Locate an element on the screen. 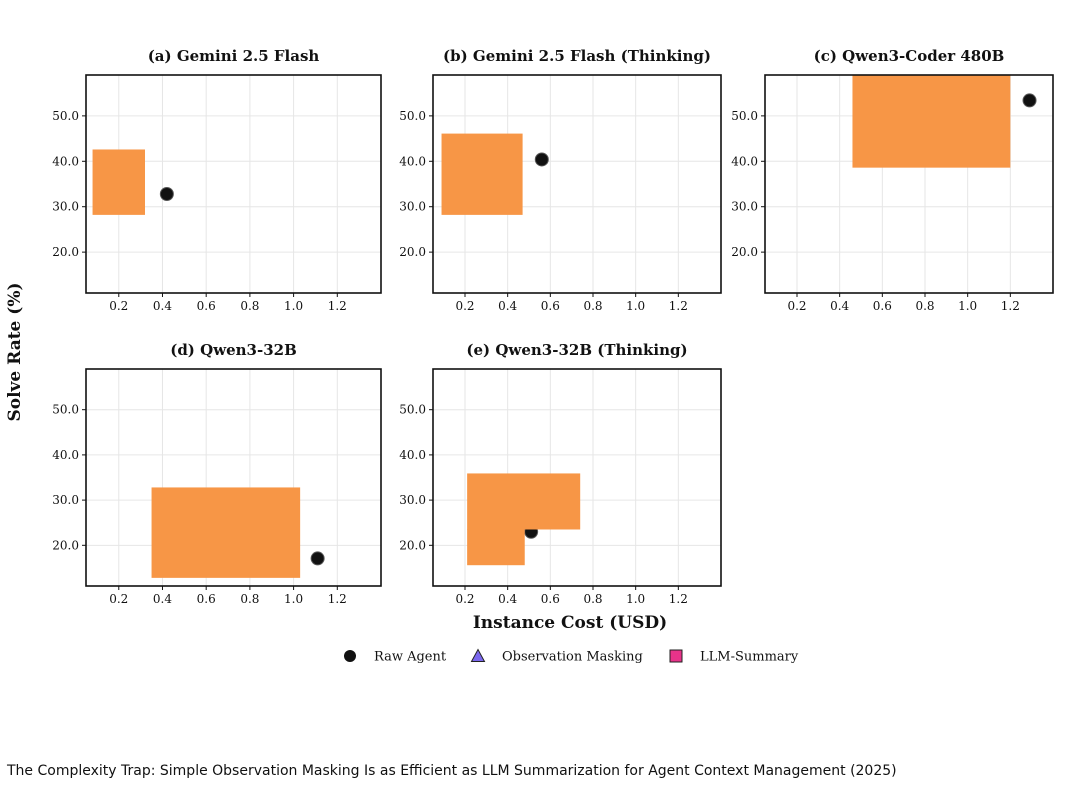  legend-circle-marker is located at coordinates (350, 656).